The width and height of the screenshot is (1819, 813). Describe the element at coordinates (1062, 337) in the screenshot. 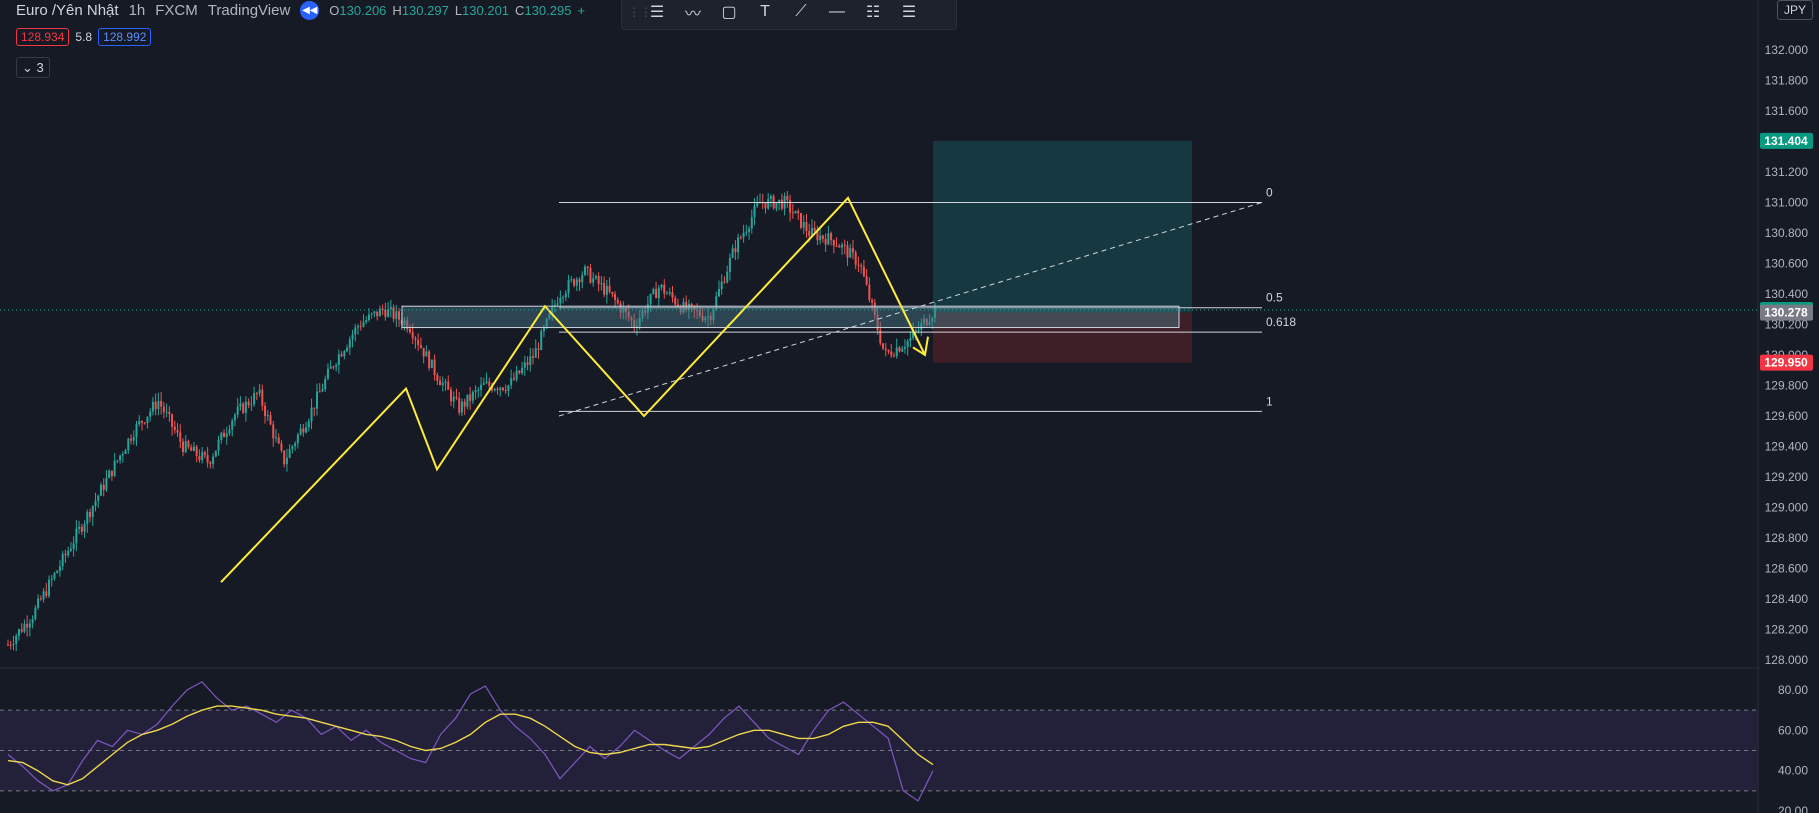

I see `stop-zone` at that location.